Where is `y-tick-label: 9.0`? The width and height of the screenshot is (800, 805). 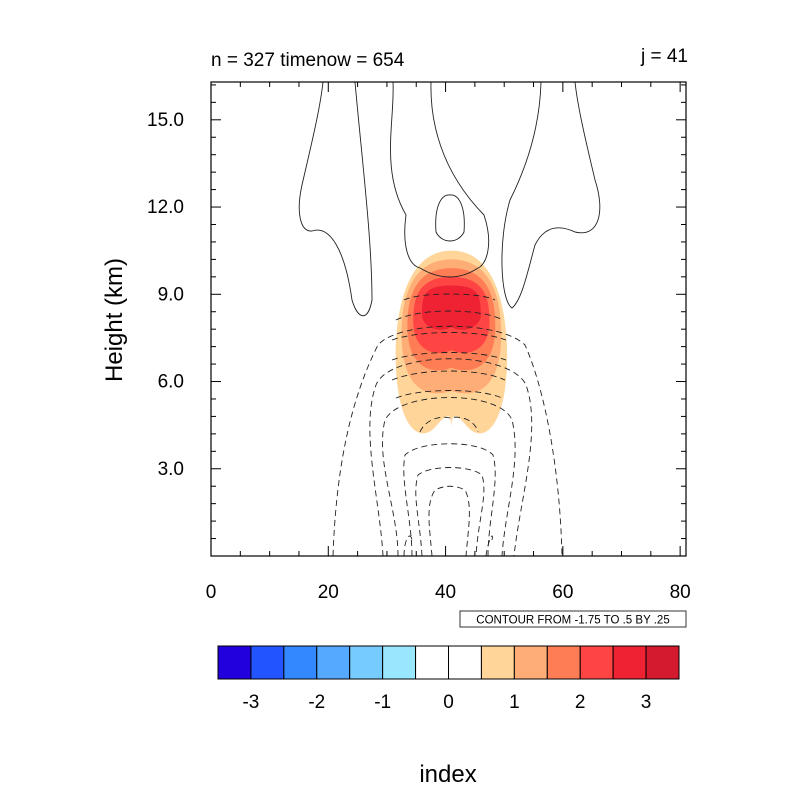 y-tick-label: 9.0 is located at coordinates (171, 294).